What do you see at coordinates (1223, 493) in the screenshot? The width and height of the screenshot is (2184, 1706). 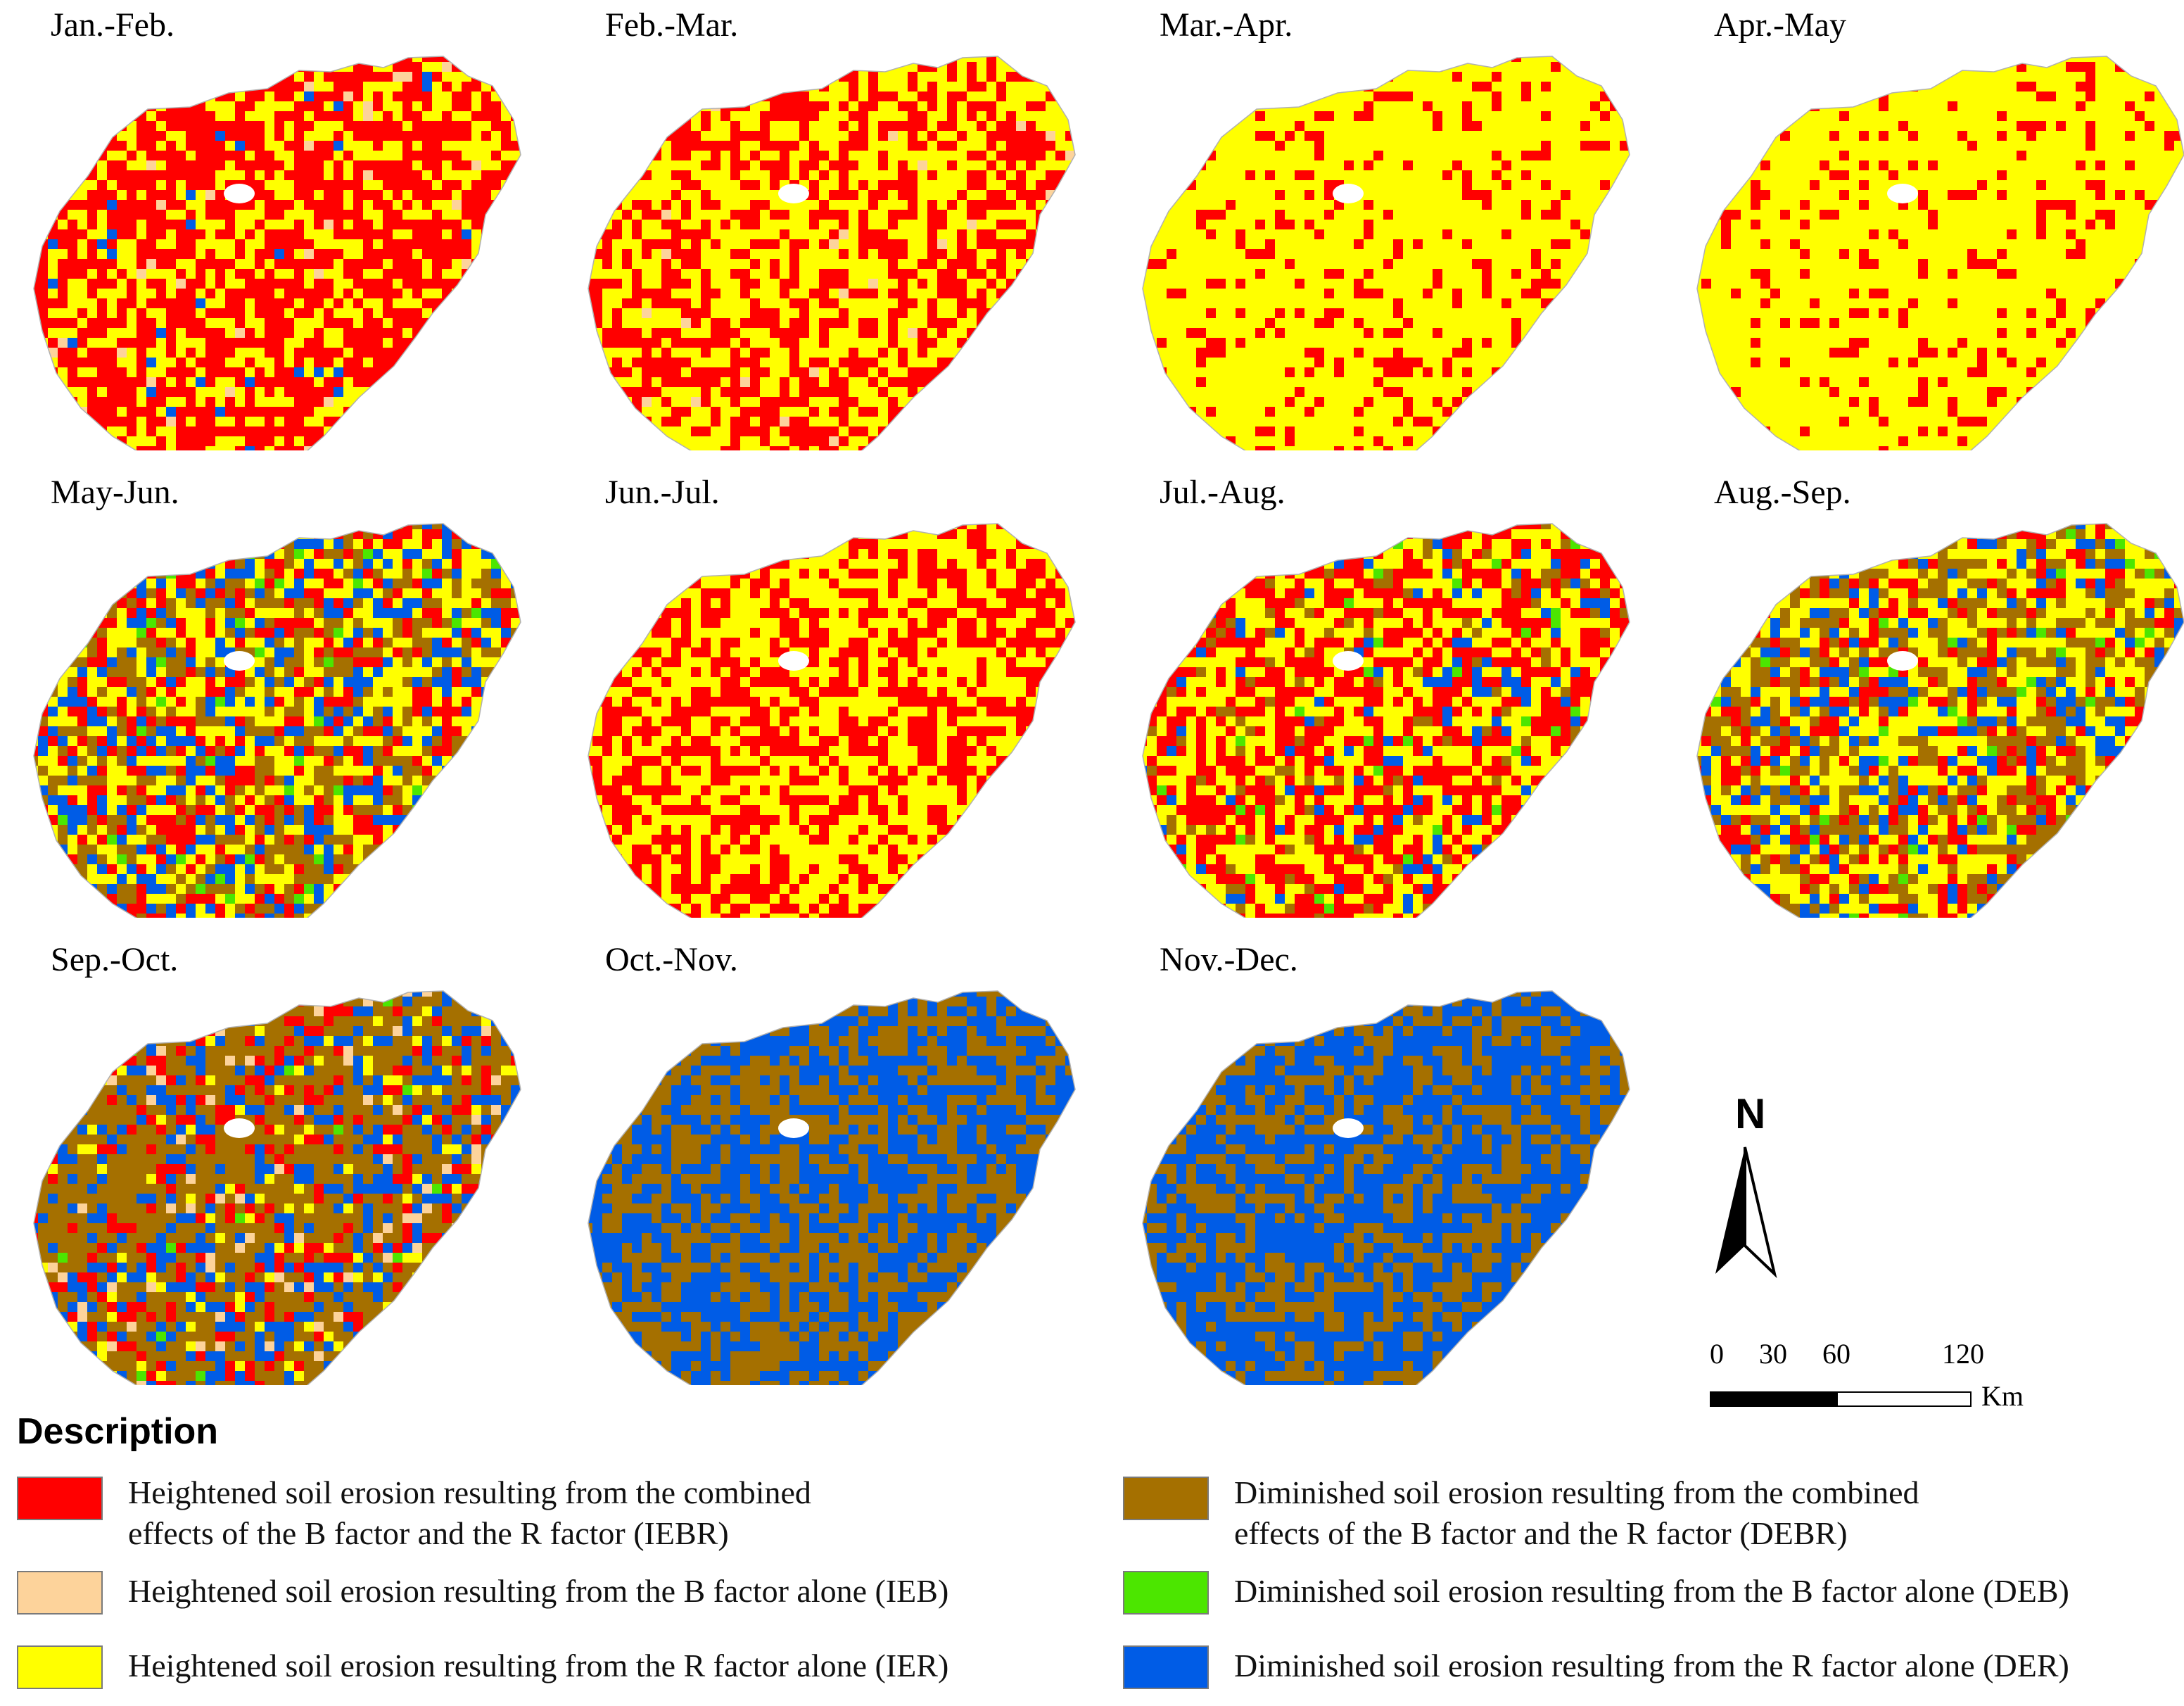 I see `panel-title: Jul.-Aug.` at bounding box center [1223, 493].